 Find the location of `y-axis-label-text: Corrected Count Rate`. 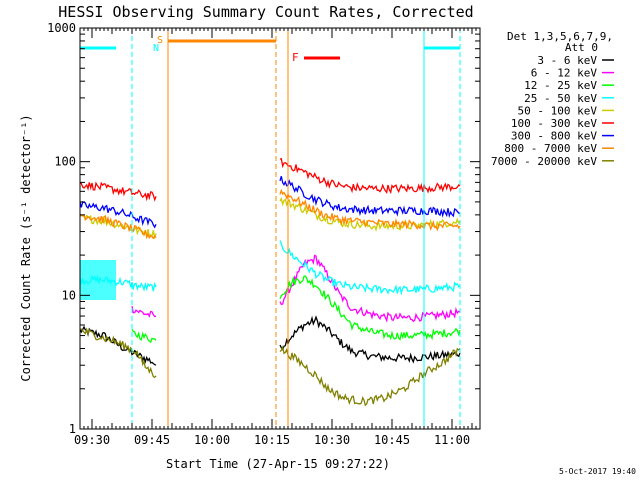

y-axis-label-text: Corrected Count Rate is located at coordinates (26, 309).